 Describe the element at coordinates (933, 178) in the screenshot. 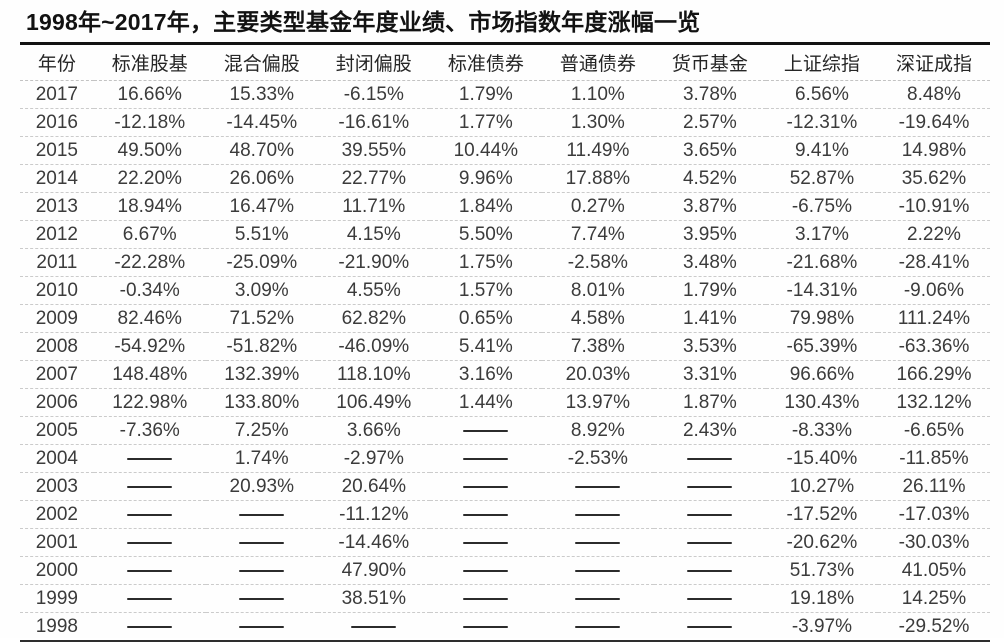

I see `value-cell: 35.62%` at that location.